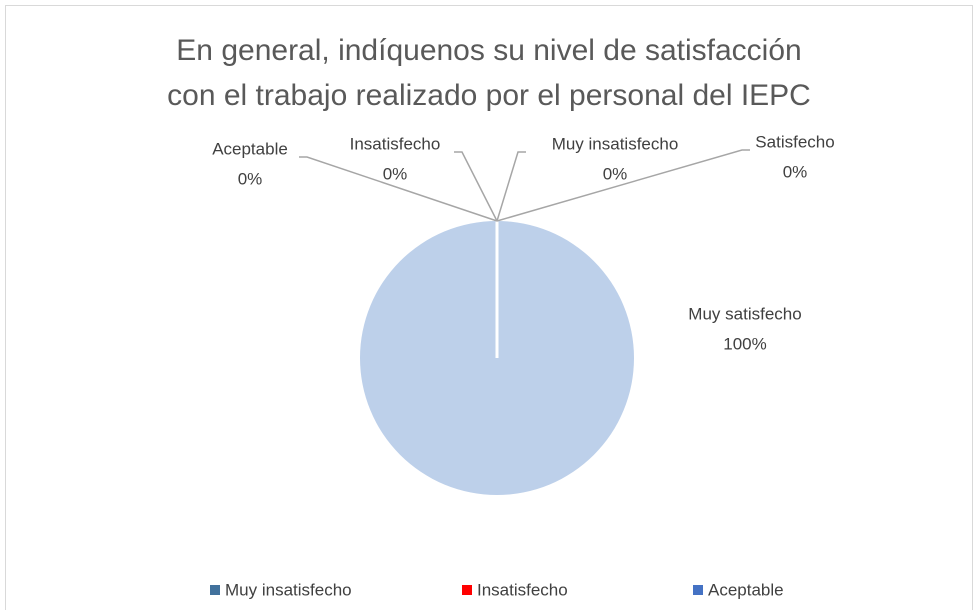 This screenshot has width=978, height=610. Describe the element at coordinates (395, 143) in the screenshot. I see `data-label-name: Insatisfecho` at that location.